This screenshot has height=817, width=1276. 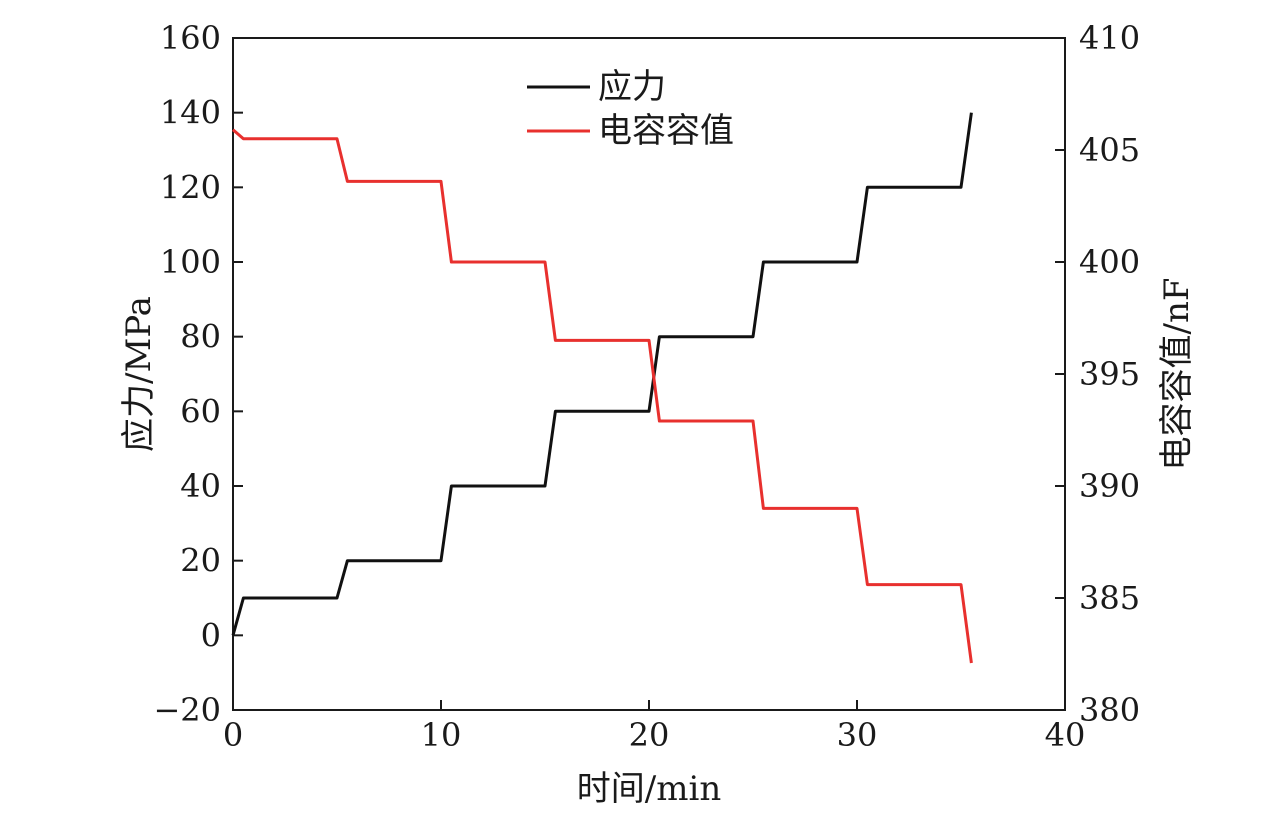 I want to click on right-y-tick-label: 385, so click(x=1109, y=598).